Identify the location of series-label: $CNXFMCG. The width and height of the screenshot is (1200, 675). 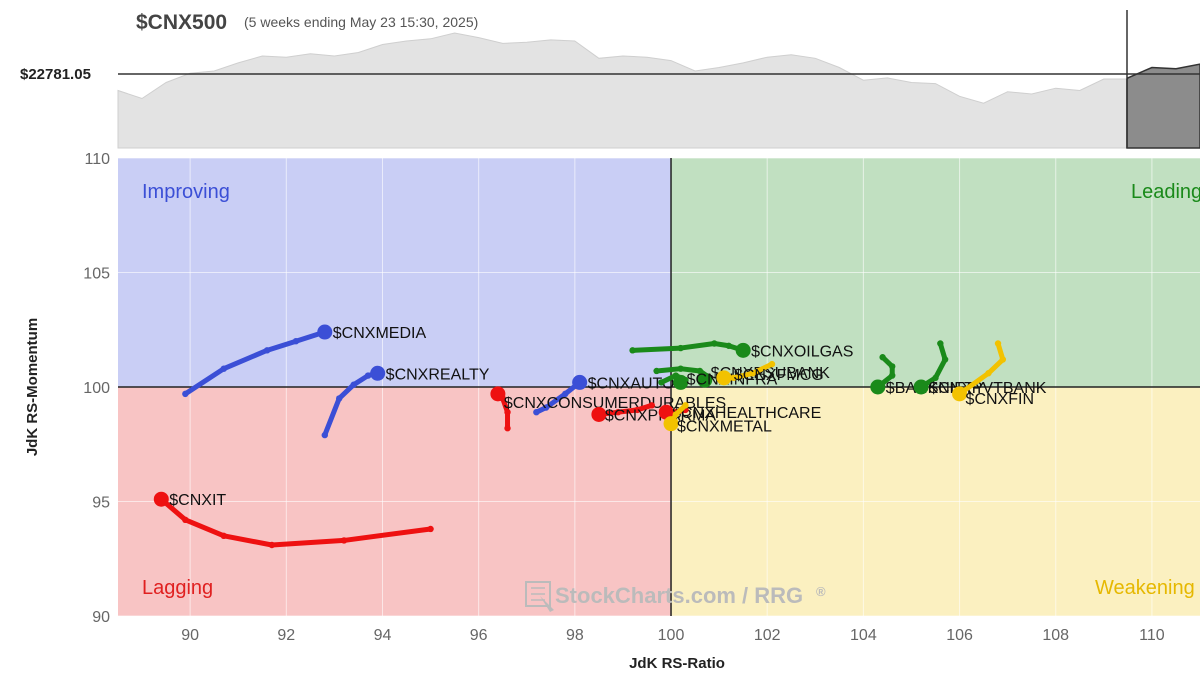
(779, 375).